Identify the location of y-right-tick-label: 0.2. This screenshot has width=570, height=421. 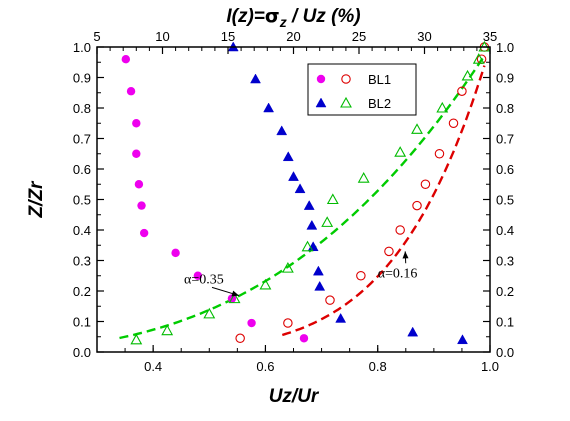
(505, 291).